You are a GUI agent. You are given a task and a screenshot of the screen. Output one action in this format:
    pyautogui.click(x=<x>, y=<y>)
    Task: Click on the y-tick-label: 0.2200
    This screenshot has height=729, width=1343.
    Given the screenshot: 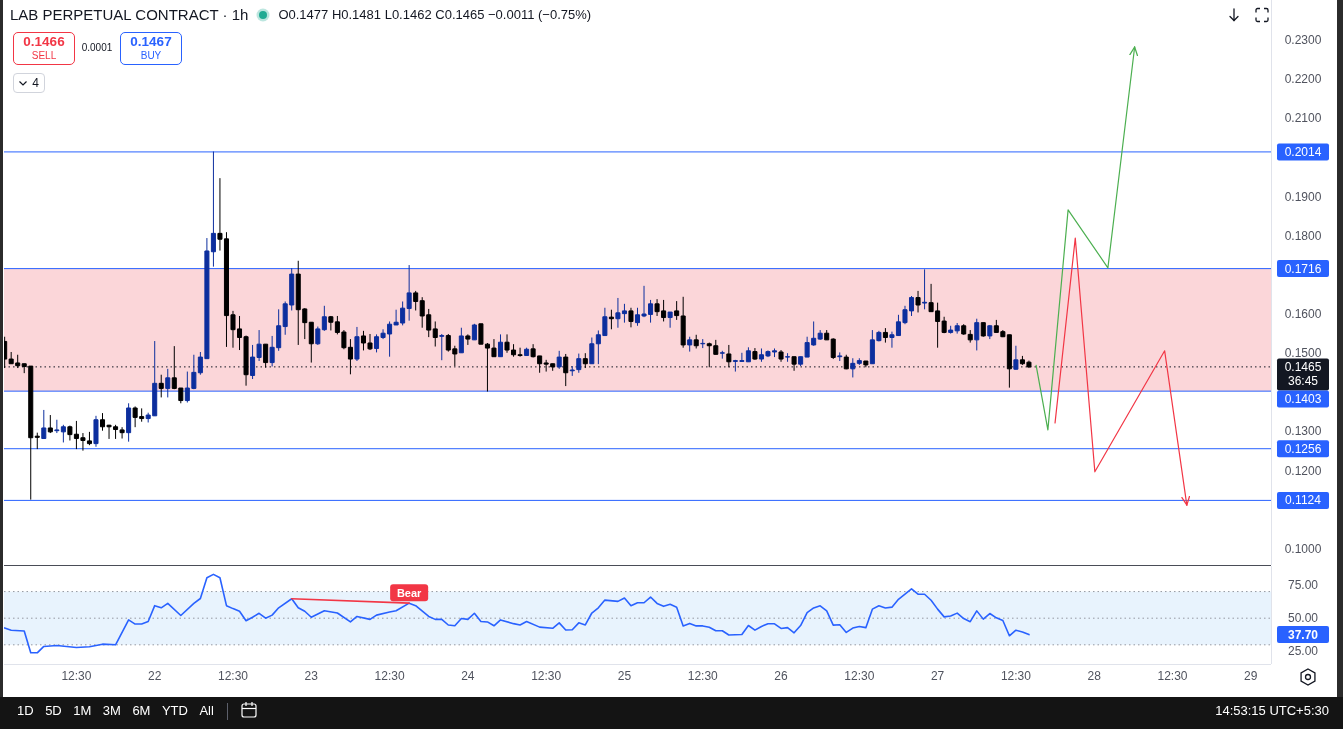 What is the action you would take?
    pyautogui.click(x=1303, y=79)
    